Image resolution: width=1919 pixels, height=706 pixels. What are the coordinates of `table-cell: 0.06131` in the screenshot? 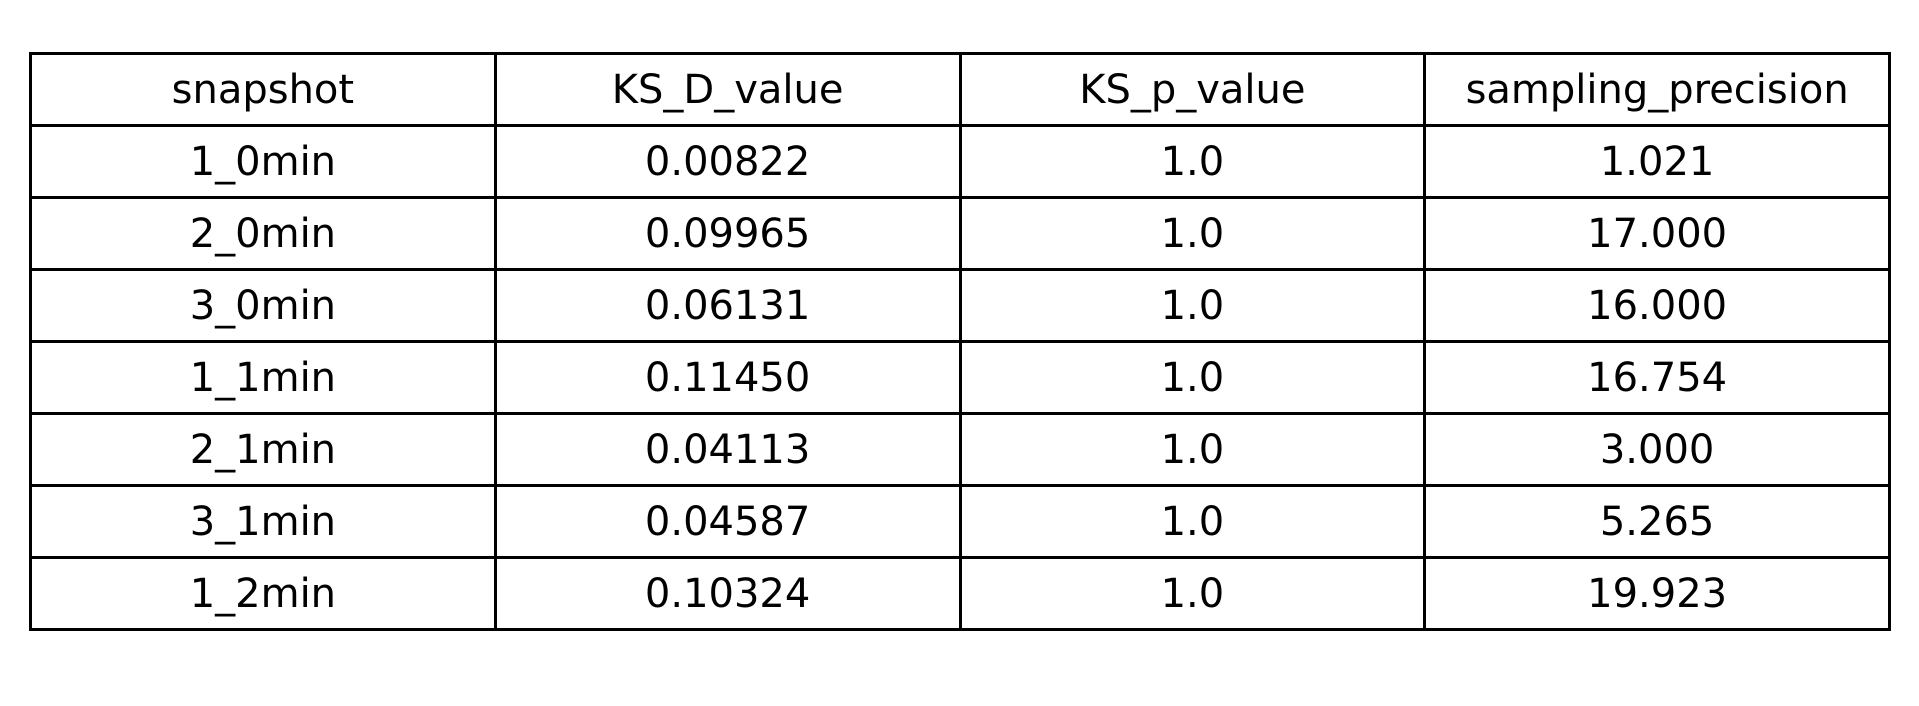 It's located at (727, 305).